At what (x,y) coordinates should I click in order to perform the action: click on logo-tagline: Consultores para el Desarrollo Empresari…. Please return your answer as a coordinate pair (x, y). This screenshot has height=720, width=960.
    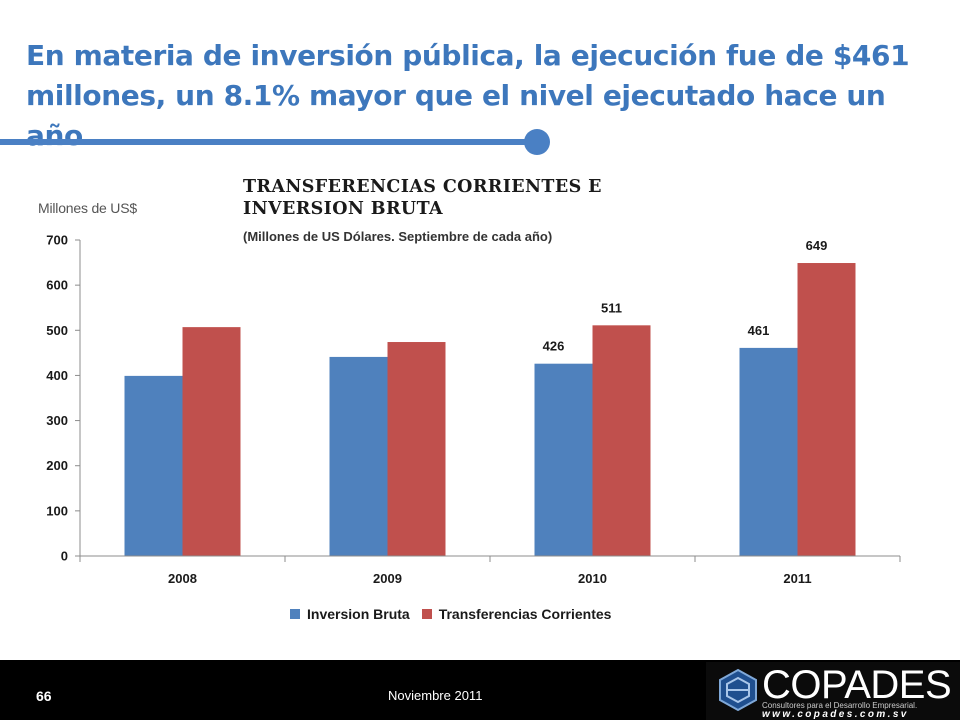
    Looking at the image, I should click on (840, 705).